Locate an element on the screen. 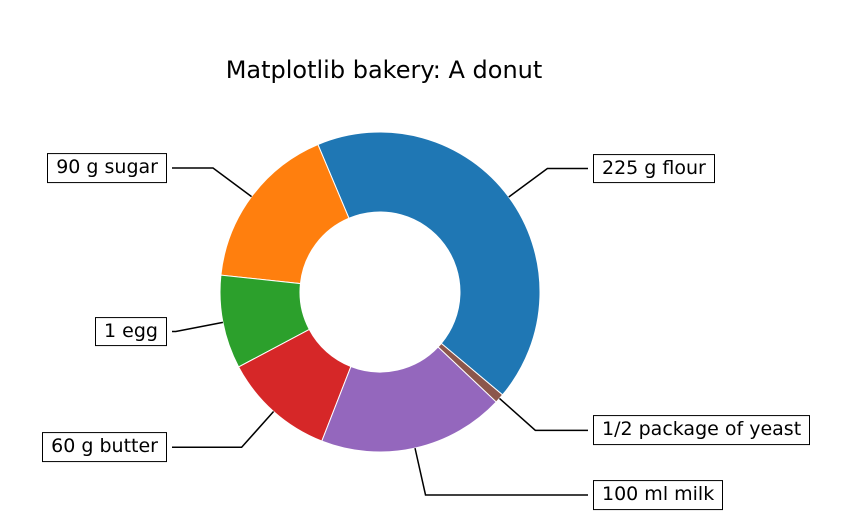 The height and width of the screenshot is (530, 848). annotation-label-60-g-butter: 60 g butter is located at coordinates (104, 447).